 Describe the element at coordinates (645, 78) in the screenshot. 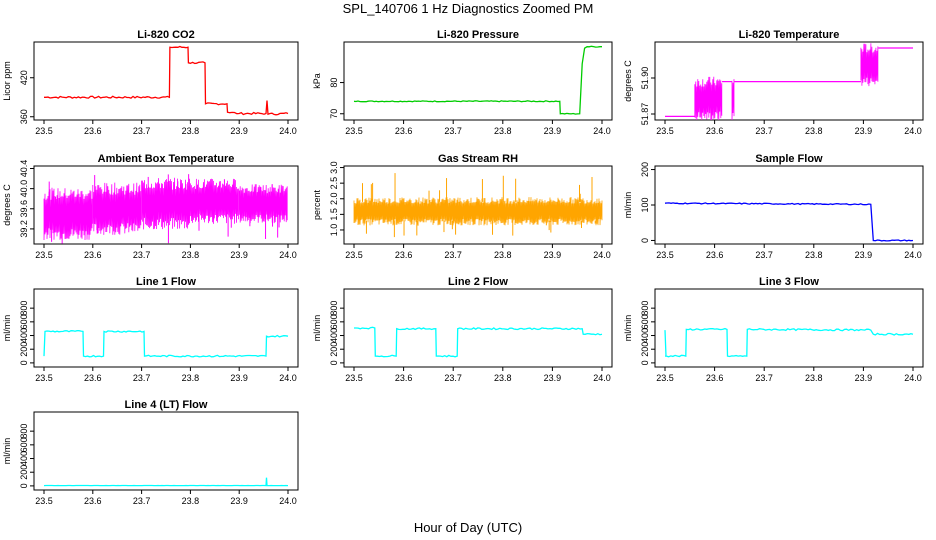

I see `y-tick-label: 51.90` at that location.